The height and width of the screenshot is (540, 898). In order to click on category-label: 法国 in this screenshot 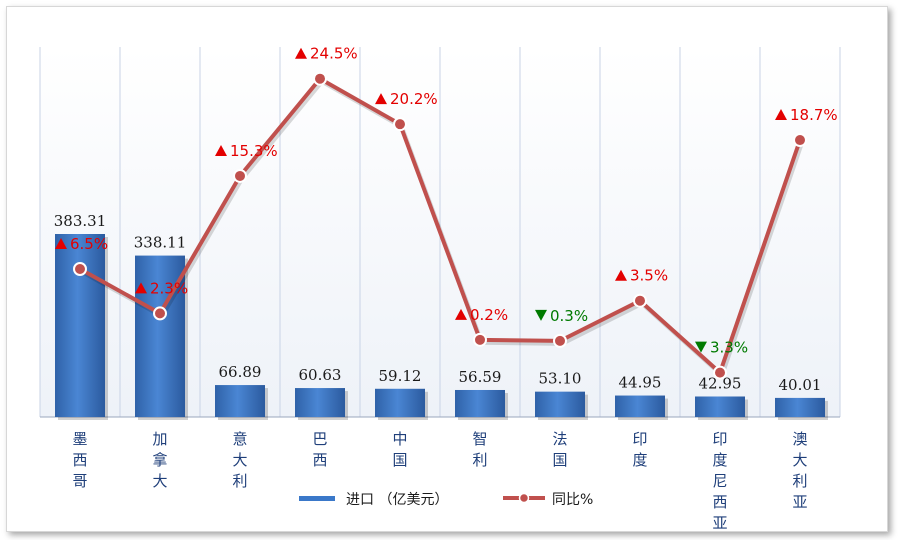, I will do `click(559, 449)`.